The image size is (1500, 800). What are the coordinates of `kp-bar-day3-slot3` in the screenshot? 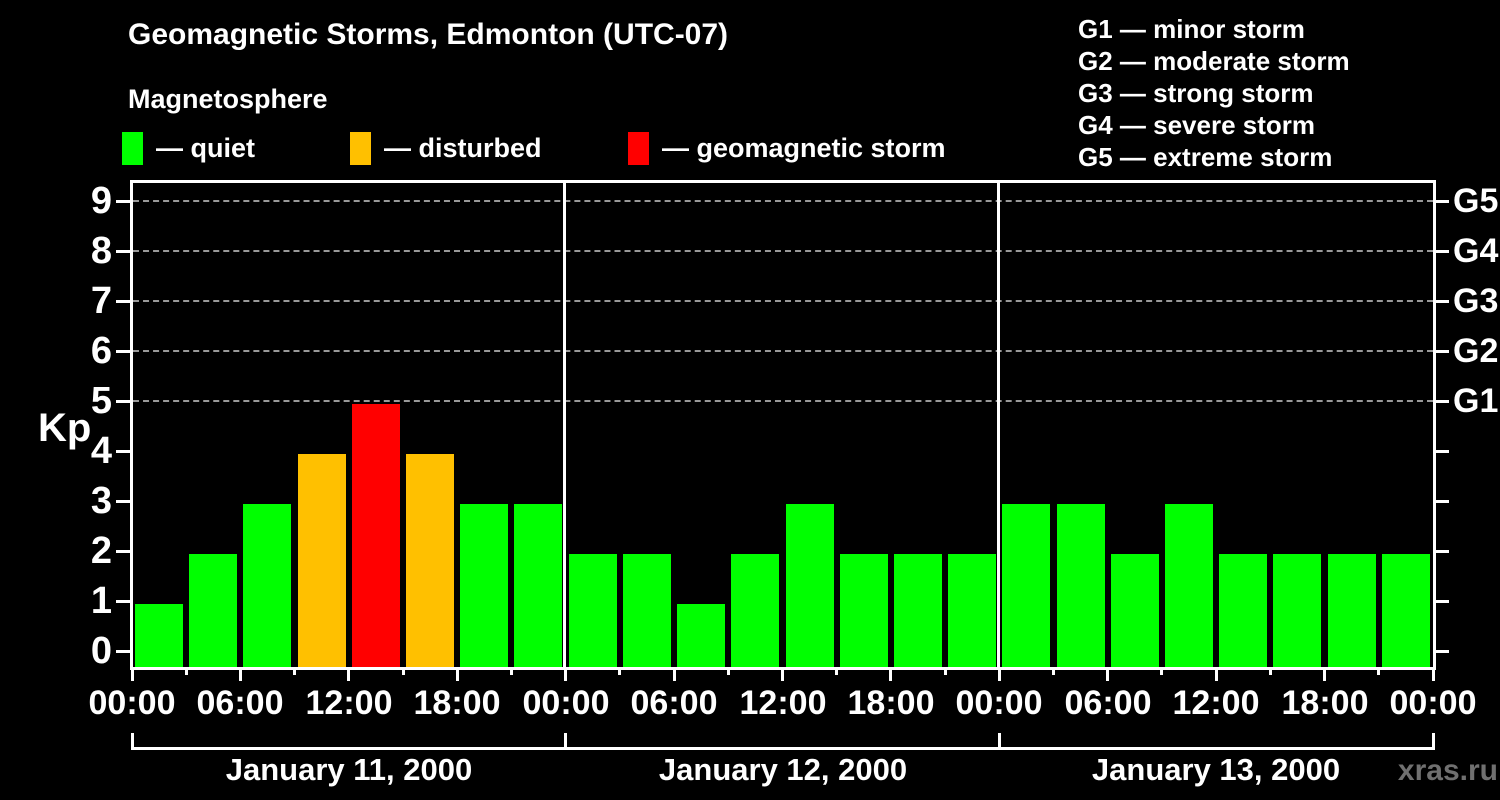 It's located at (1135, 610).